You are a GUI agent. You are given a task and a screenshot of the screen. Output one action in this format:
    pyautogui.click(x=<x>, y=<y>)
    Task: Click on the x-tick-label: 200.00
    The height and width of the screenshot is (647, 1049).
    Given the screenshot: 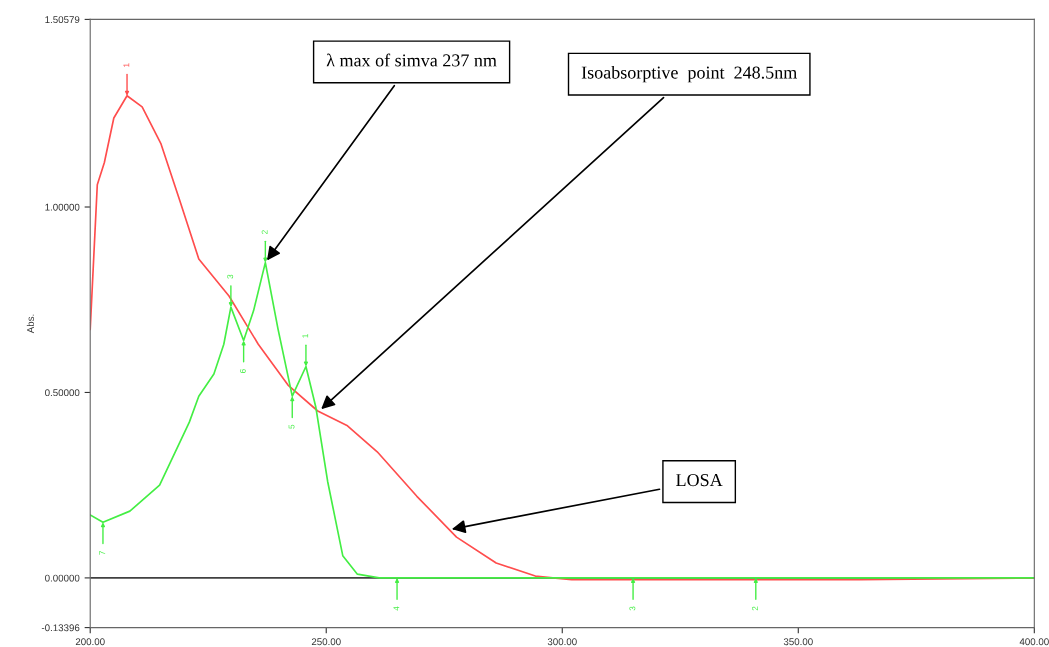 What is the action you would take?
    pyautogui.click(x=90, y=642)
    